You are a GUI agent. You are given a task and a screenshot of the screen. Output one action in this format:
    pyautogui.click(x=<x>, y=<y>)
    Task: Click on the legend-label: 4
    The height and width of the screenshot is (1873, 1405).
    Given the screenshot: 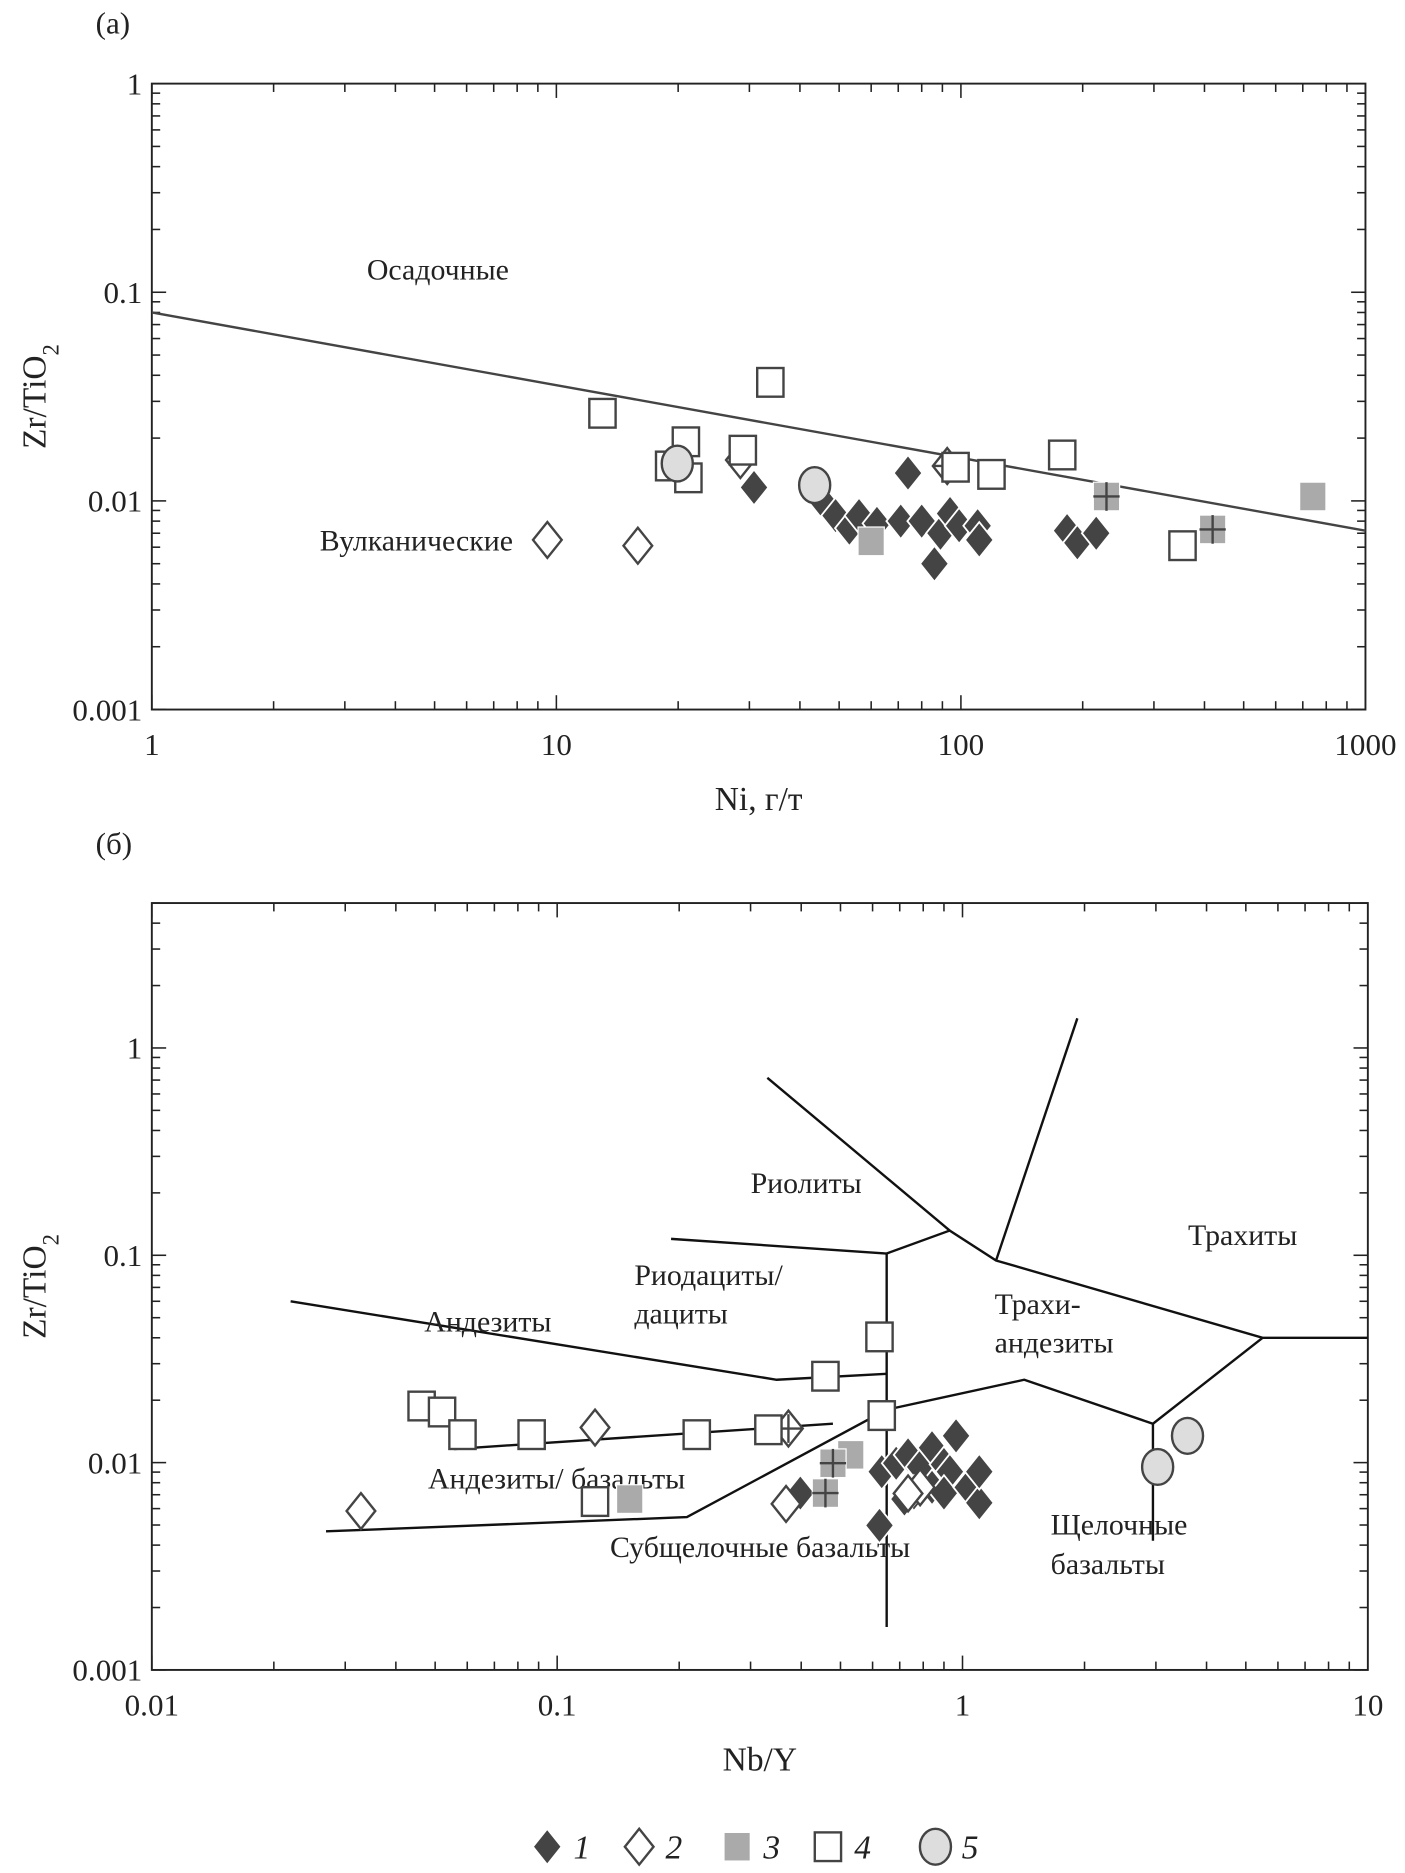 What is the action you would take?
    pyautogui.click(x=862, y=1848)
    